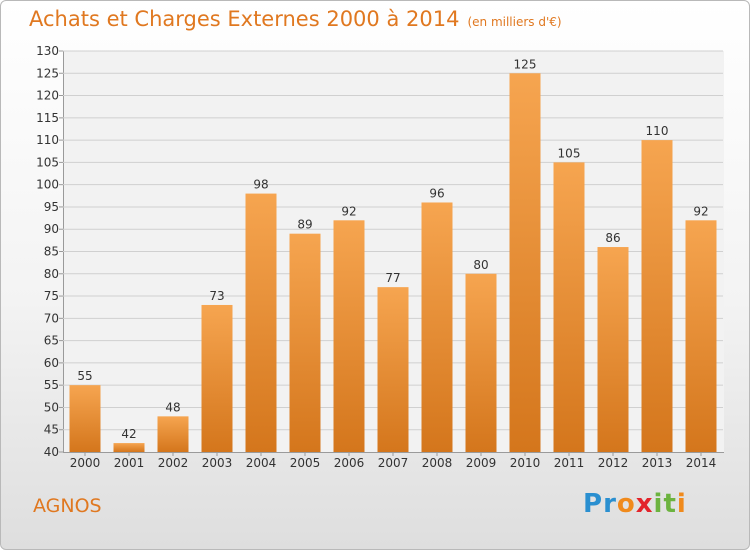 The width and height of the screenshot is (750, 550). What do you see at coordinates (644, 504) in the screenshot?
I see `logo-letter: x` at bounding box center [644, 504].